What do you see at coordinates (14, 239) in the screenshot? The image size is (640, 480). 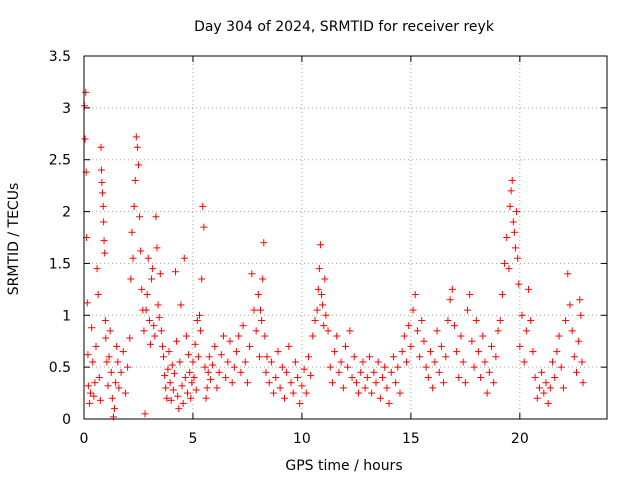 I see `y-axis-label: SRMTID / TECUs` at bounding box center [14, 239].